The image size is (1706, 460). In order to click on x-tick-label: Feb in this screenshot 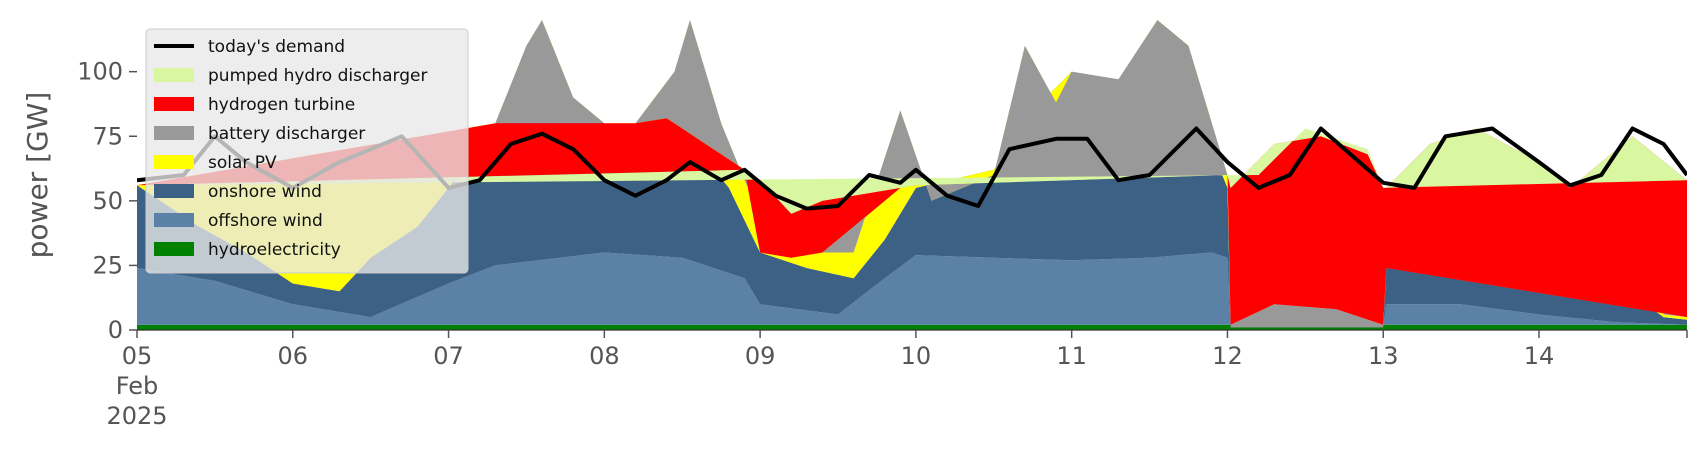, I will do `click(137, 386)`.